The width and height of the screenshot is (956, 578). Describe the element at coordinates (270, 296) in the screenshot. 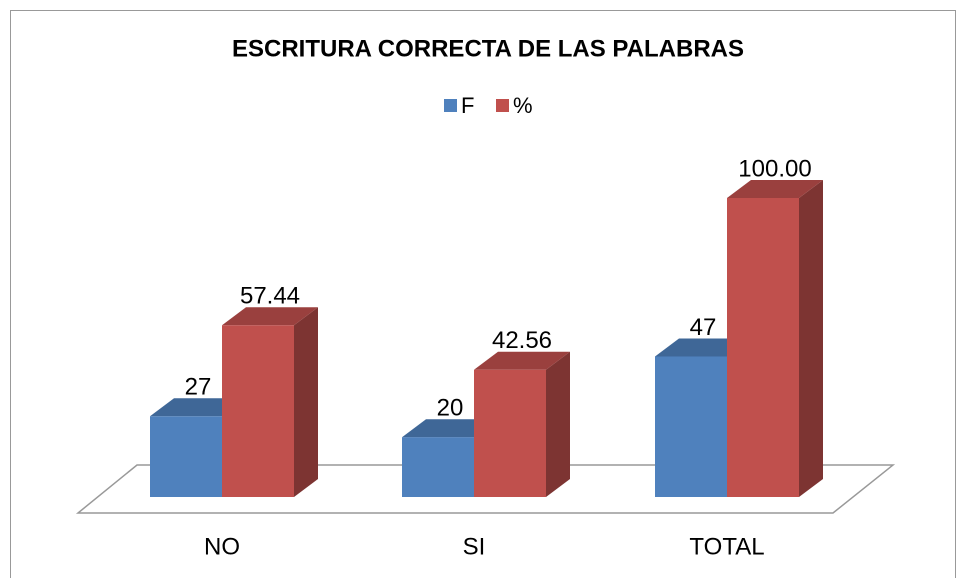

I see `data-label: 57.44` at that location.